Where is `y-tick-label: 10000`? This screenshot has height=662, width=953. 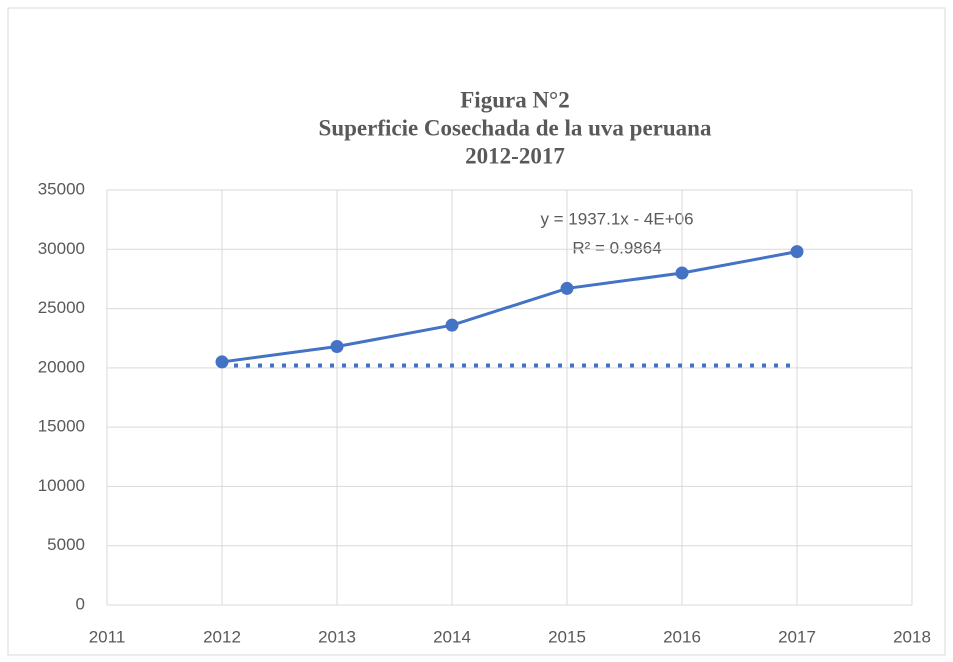
y-tick-label: 10000 is located at coordinates (61, 485).